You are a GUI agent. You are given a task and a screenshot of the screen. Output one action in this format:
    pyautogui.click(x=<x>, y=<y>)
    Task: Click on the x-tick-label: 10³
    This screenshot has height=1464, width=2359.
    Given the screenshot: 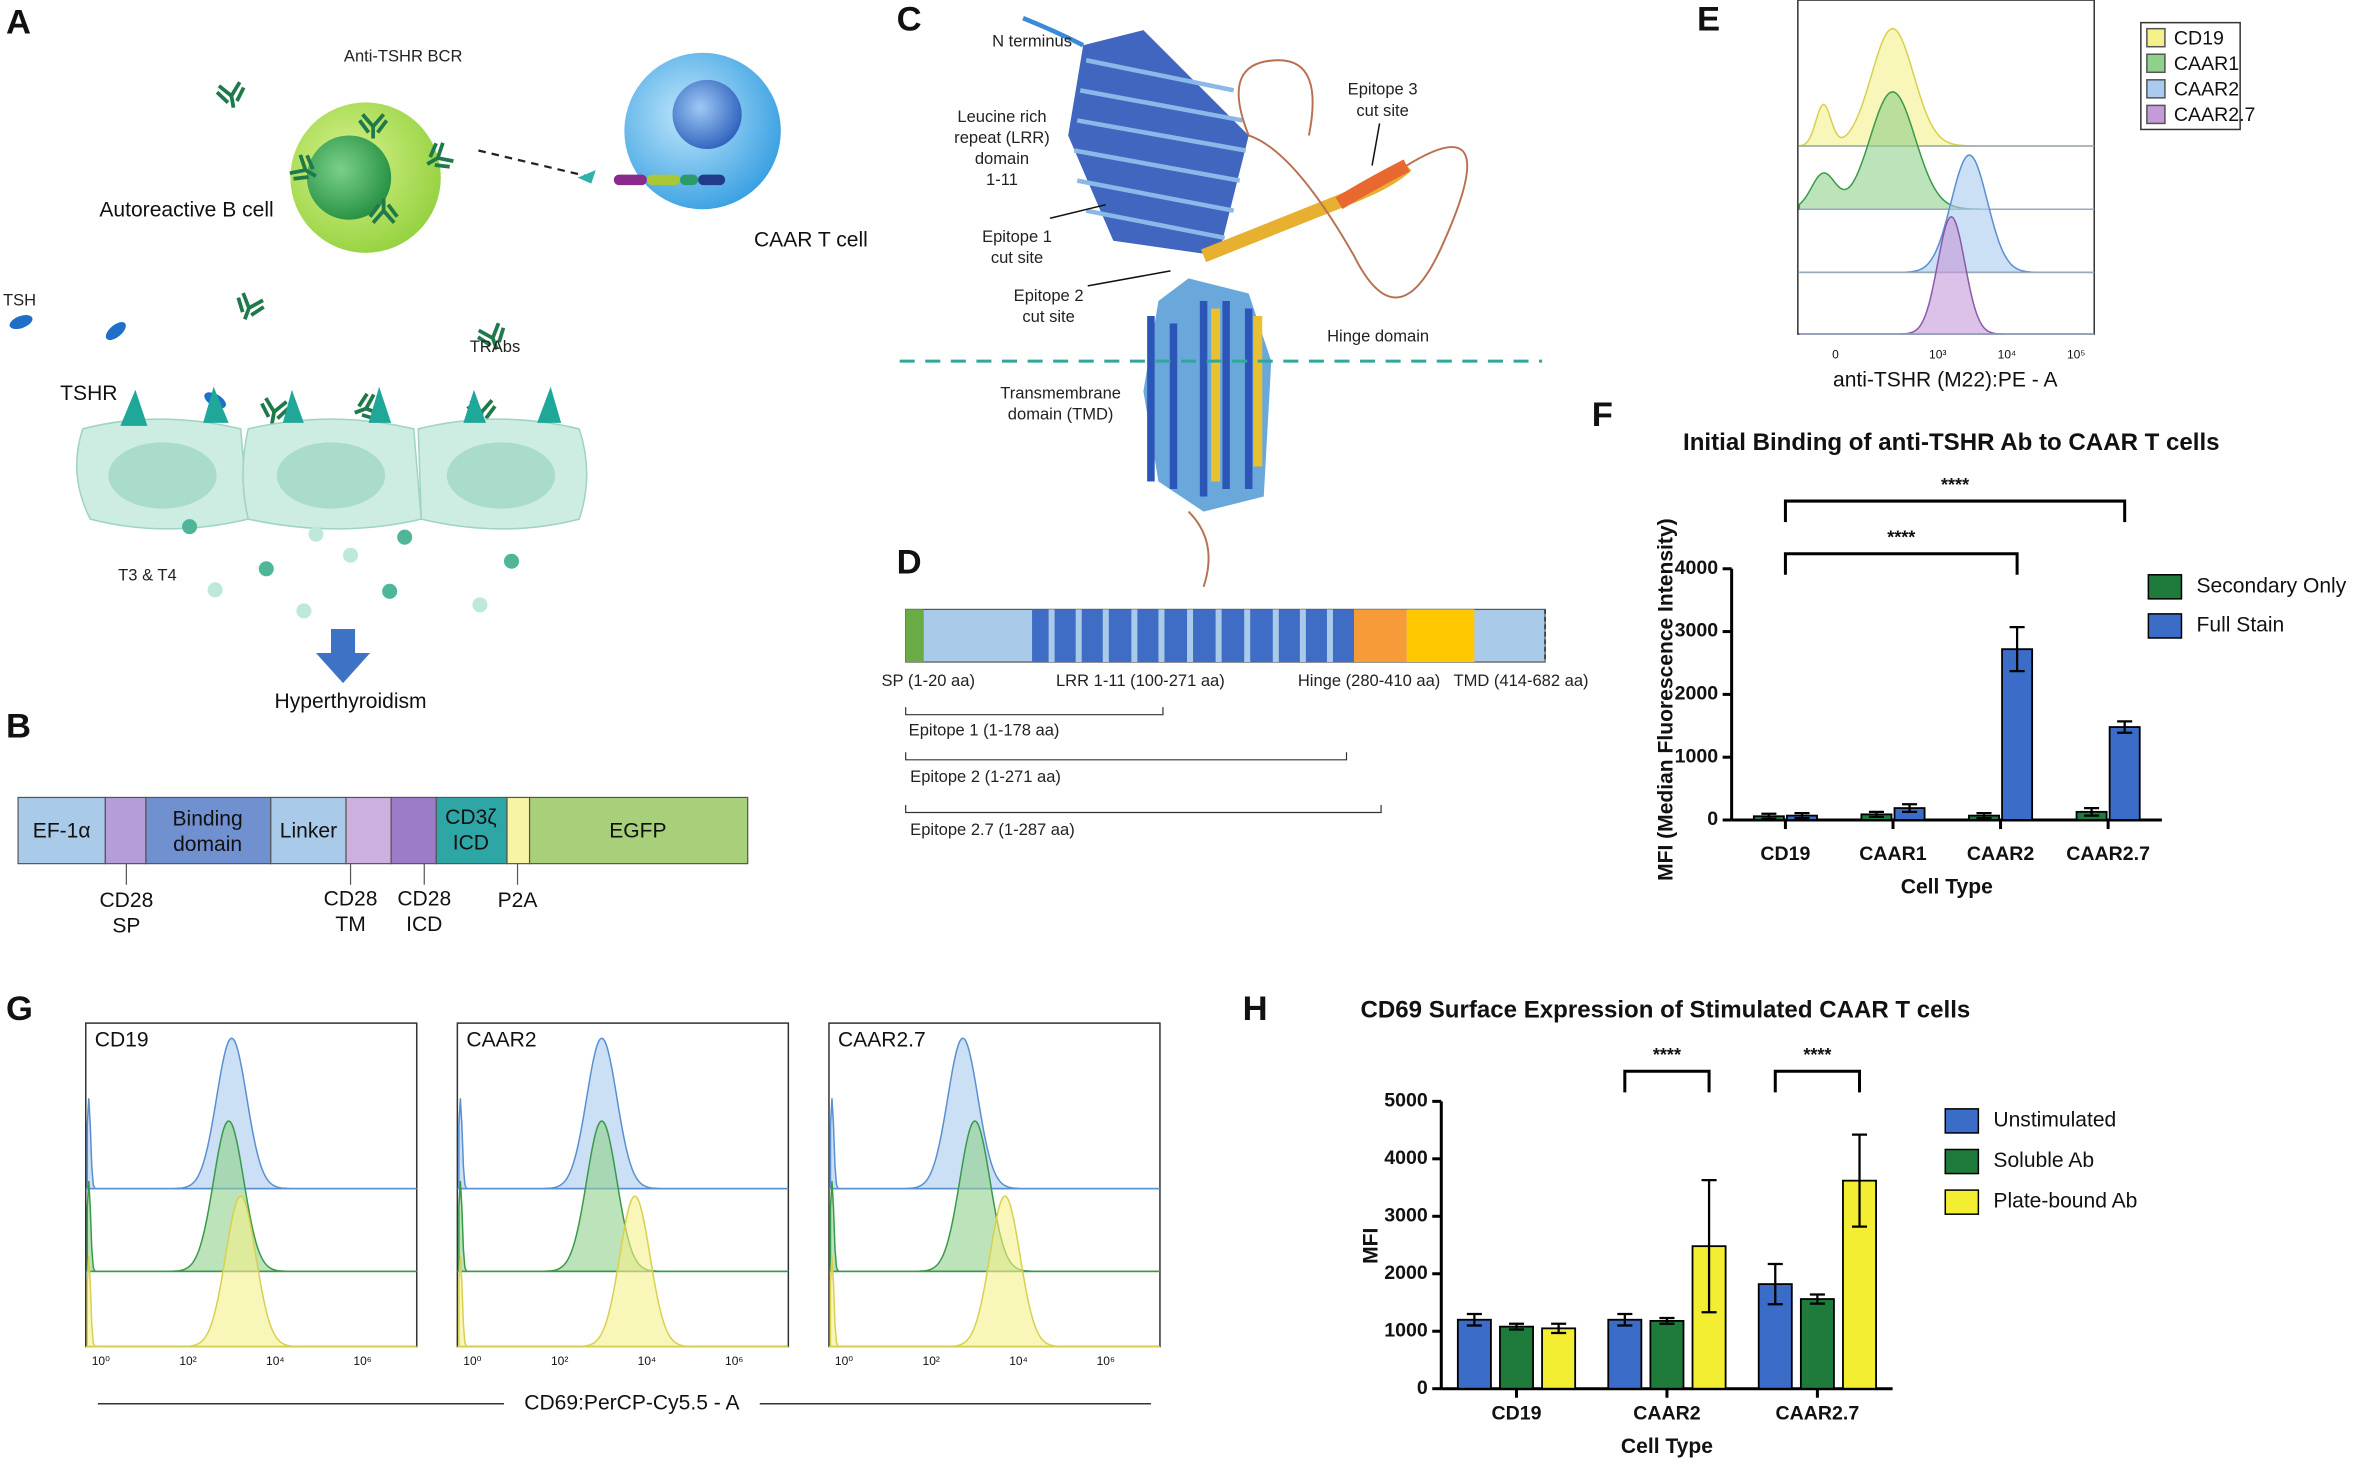 What is the action you would take?
    pyautogui.click(x=1937, y=354)
    